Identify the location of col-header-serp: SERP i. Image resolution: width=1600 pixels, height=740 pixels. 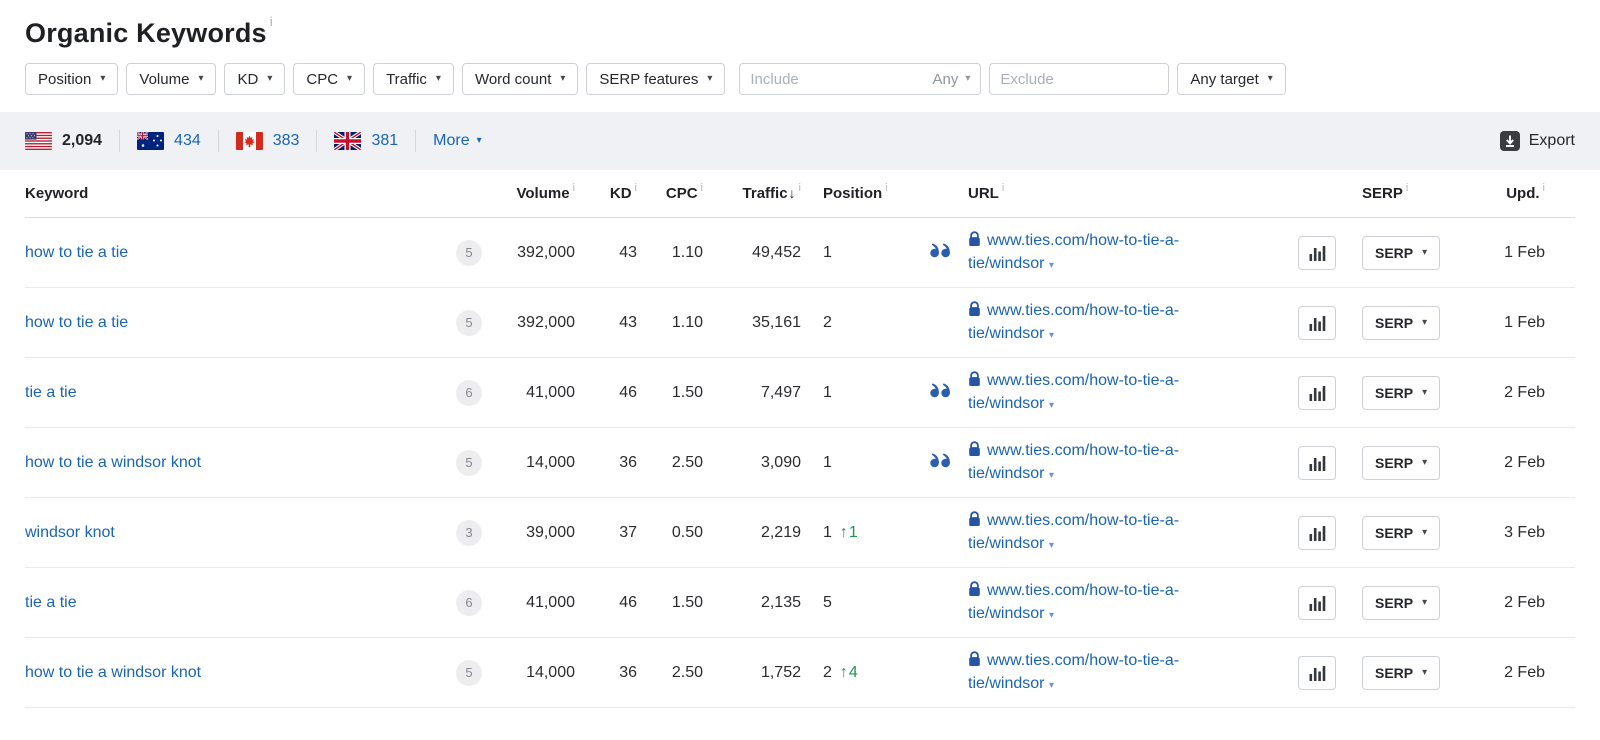
(1385, 192).